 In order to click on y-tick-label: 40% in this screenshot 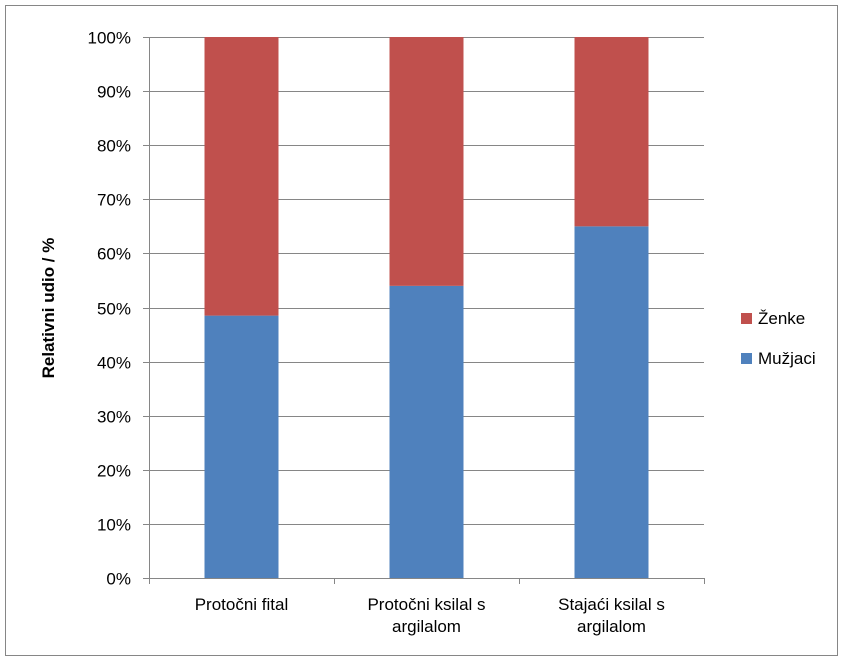, I will do `click(114, 363)`.